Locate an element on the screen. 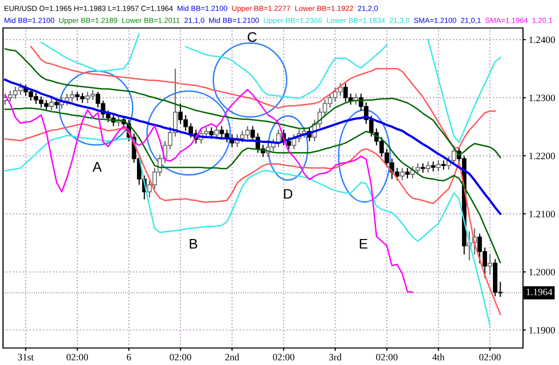 Image resolution: width=559 pixels, height=365 pixels. x-tick-label: 4th is located at coordinates (438, 357).